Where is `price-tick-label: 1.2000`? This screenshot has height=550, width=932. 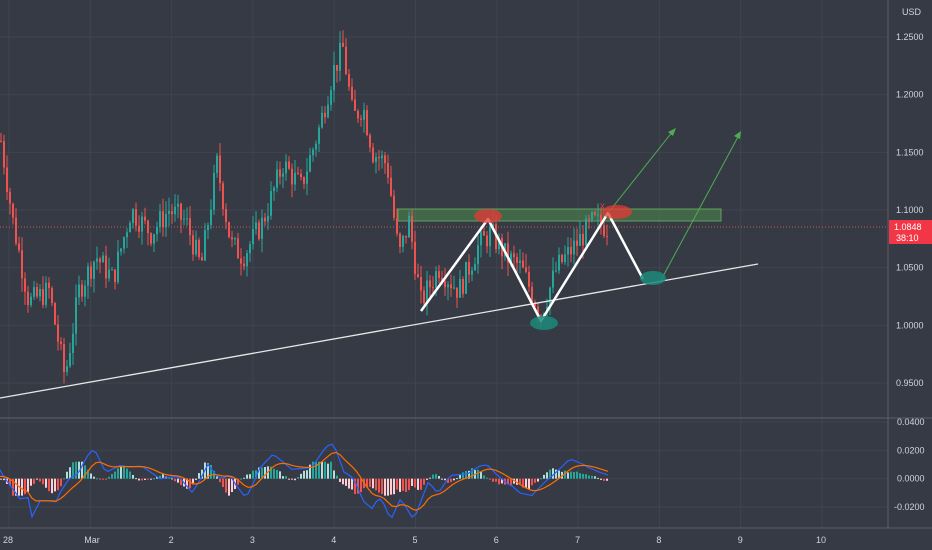
price-tick-label: 1.2000 is located at coordinates (910, 95).